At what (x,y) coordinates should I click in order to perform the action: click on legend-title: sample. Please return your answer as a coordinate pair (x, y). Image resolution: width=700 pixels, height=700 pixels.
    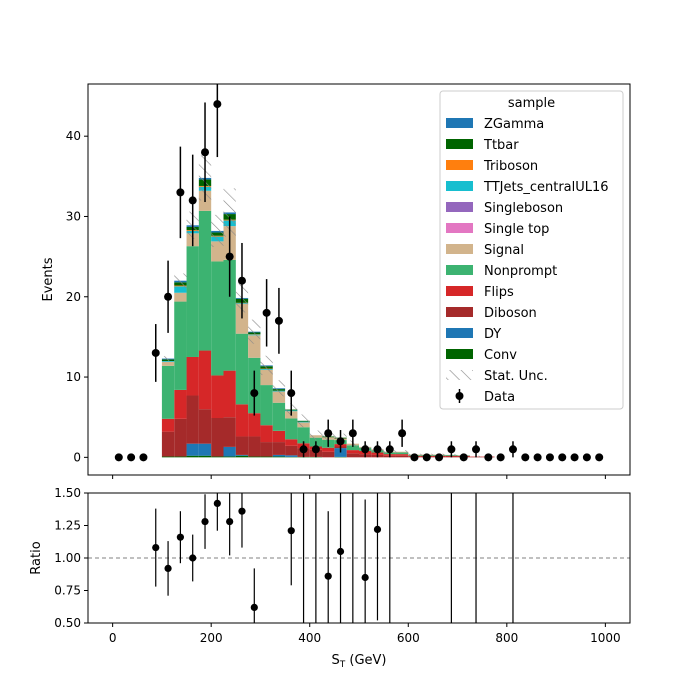
    Looking at the image, I should click on (531, 103).